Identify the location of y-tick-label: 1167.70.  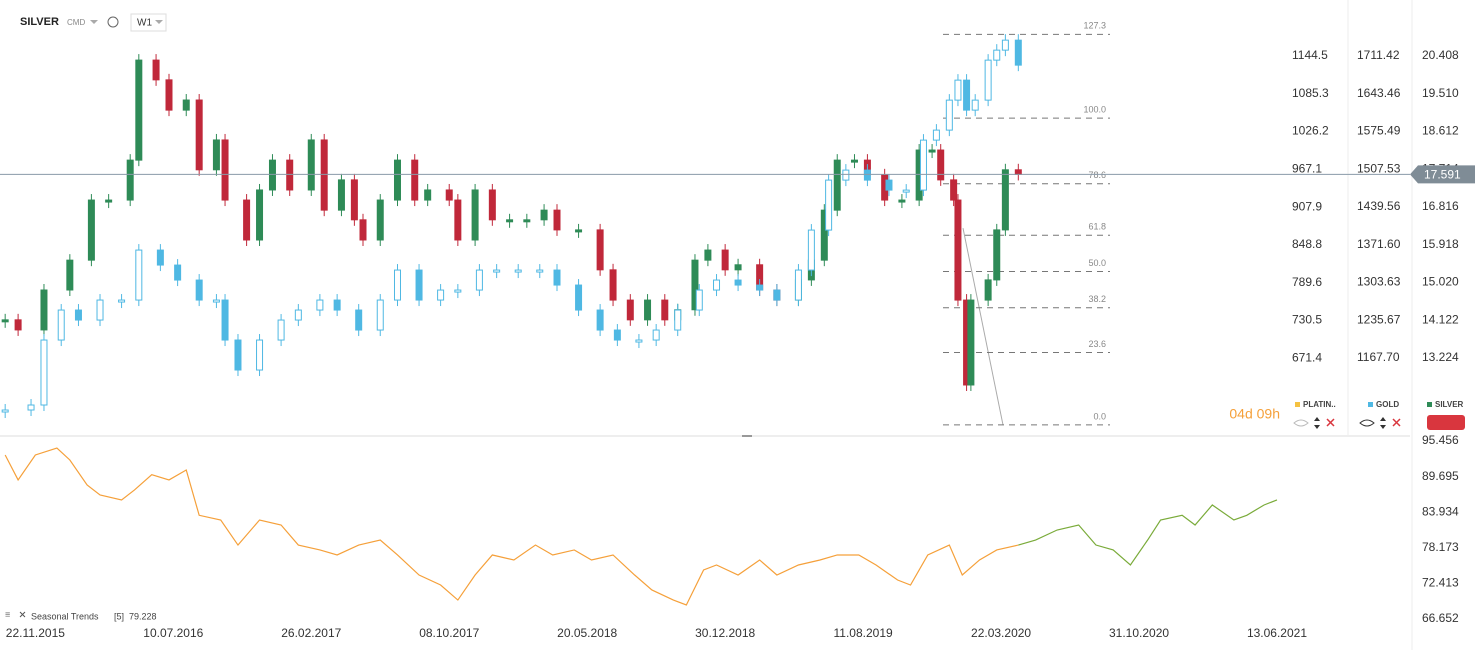
(1378, 357).